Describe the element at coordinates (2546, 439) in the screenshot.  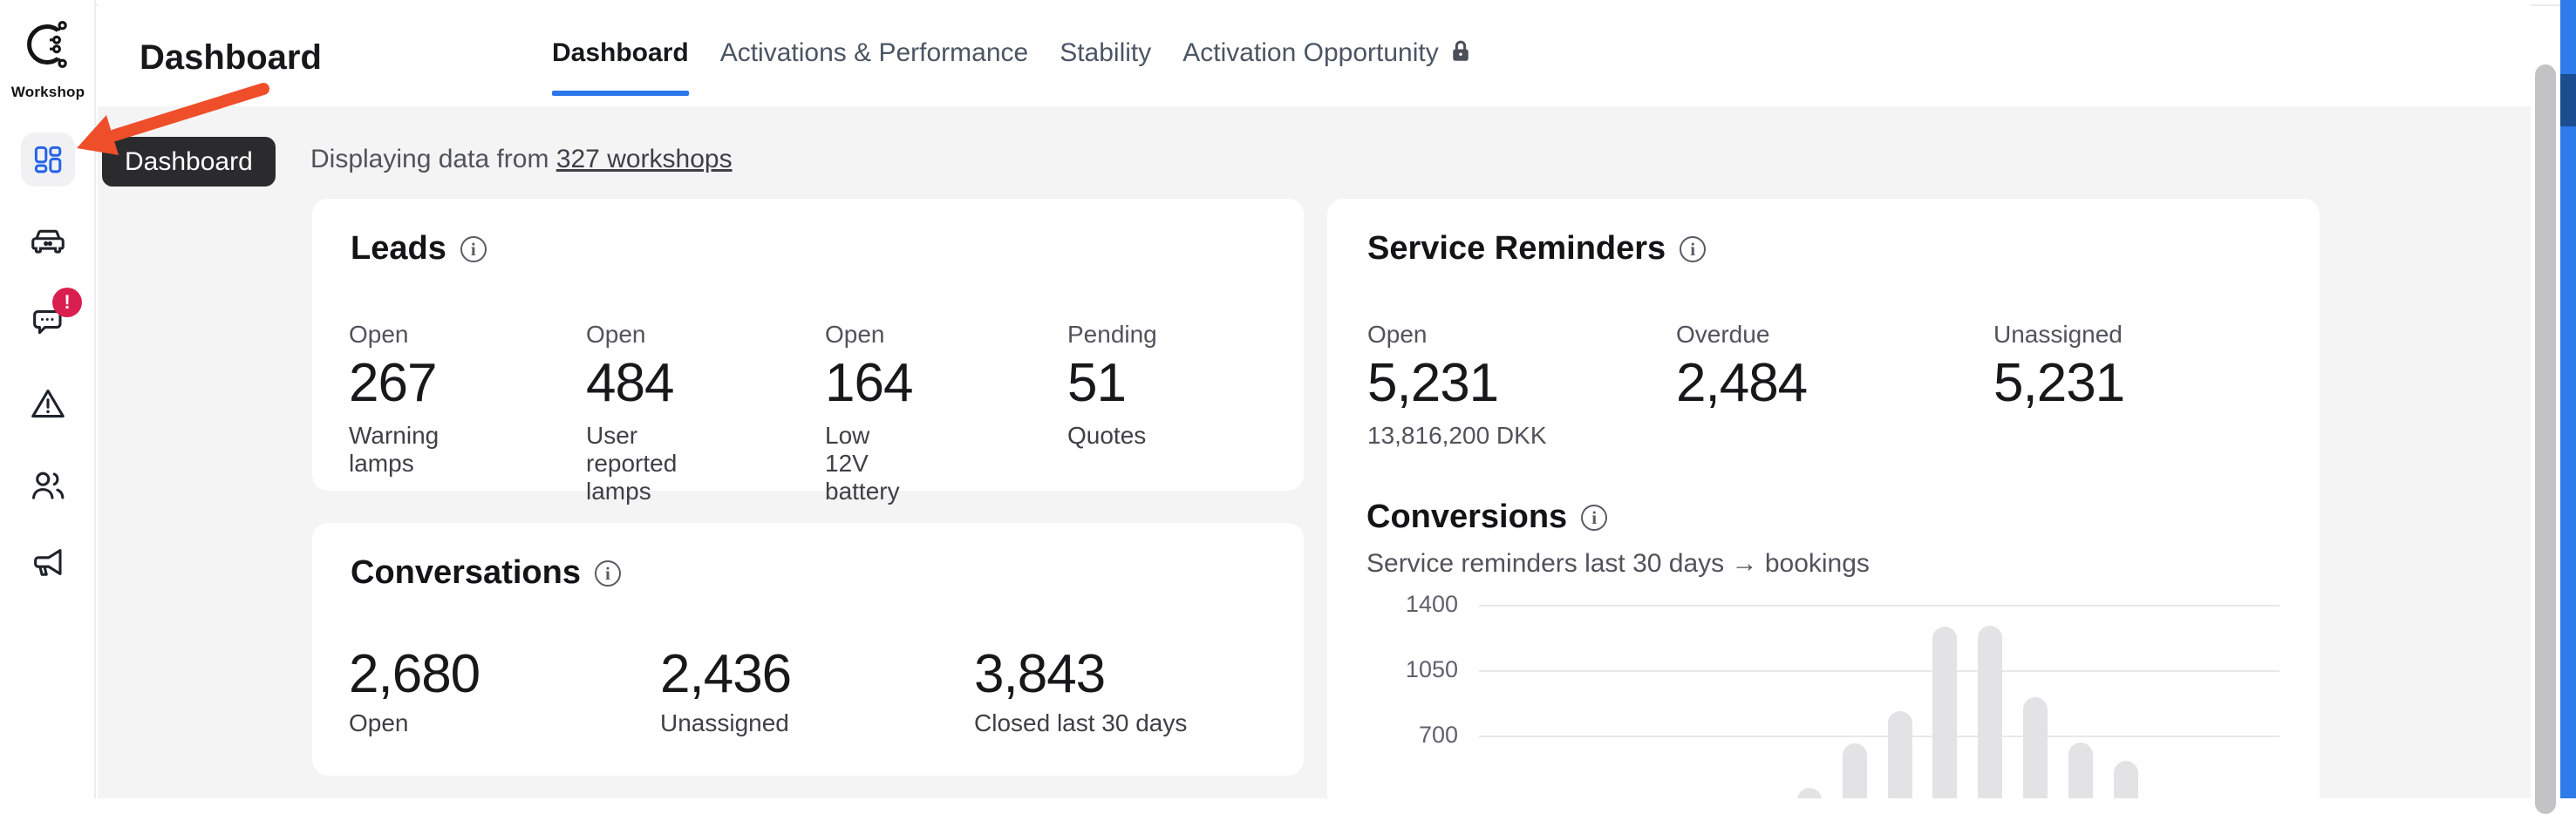
I see `vertical-scrollbar-thumb` at that location.